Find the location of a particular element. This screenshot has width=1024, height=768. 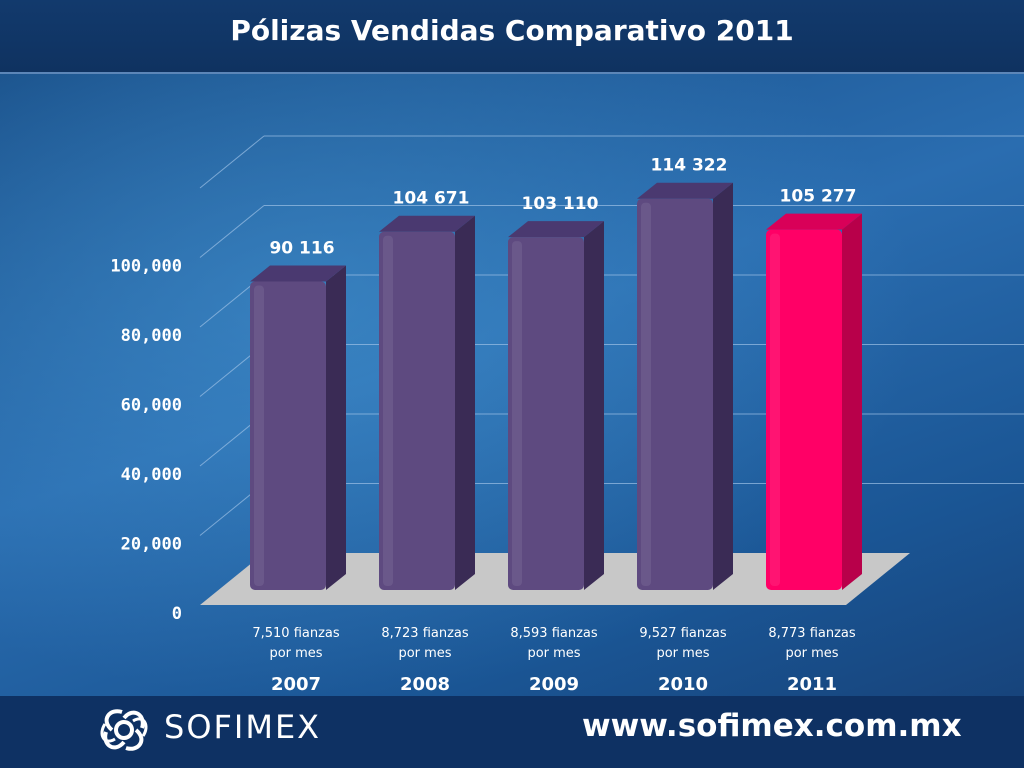

sub-label: 8,773 fianzas is located at coordinates (812, 633).